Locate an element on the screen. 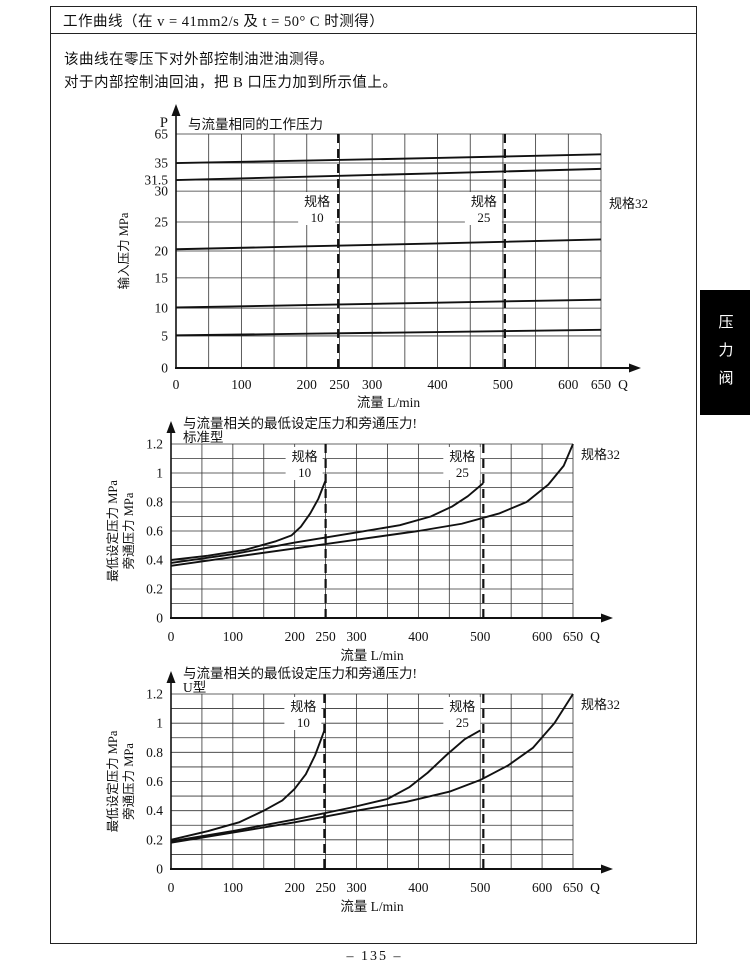 The height and width of the screenshot is (978, 750). y-tick-label: 31.5 is located at coordinates (156, 180).